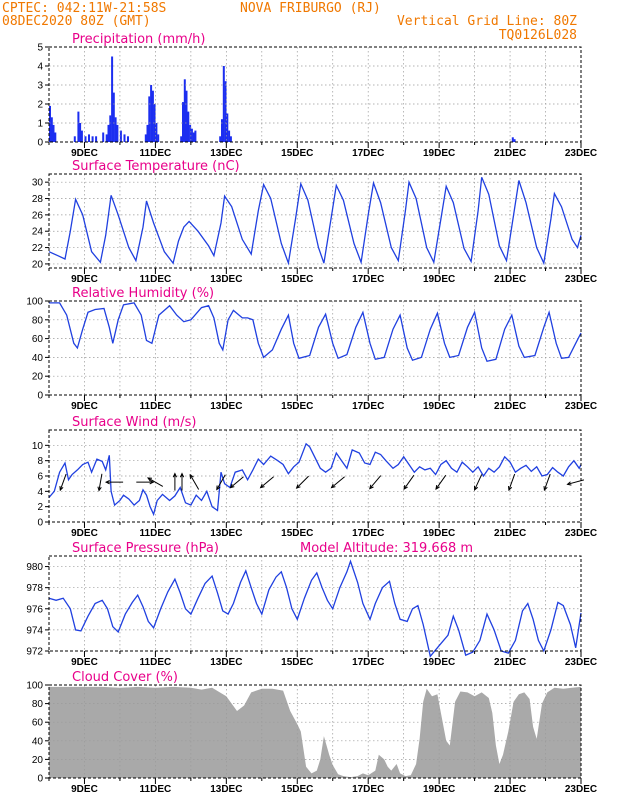 The image size is (618, 800). Describe the element at coordinates (38, 358) in the screenshot. I see `y-tick-label: 40` at that location.